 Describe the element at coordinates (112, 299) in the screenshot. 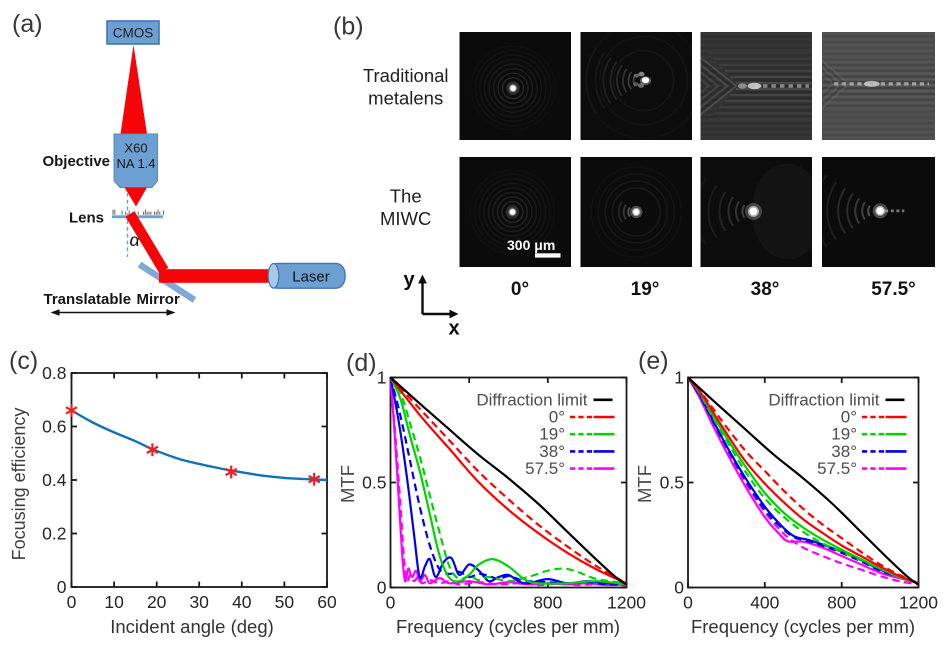

I see `svg-text: Translatable Mirror` at that location.